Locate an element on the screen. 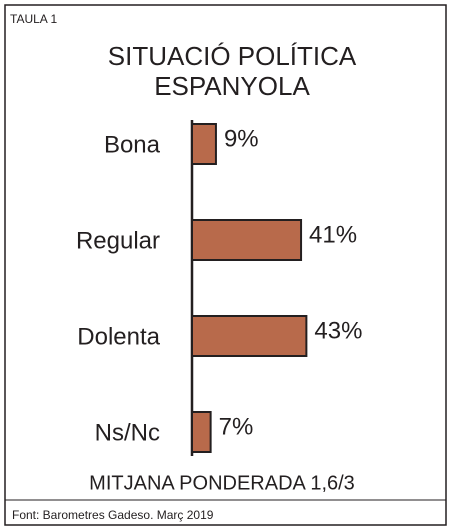 The image size is (451, 530). value-label: 7% is located at coordinates (236, 426).